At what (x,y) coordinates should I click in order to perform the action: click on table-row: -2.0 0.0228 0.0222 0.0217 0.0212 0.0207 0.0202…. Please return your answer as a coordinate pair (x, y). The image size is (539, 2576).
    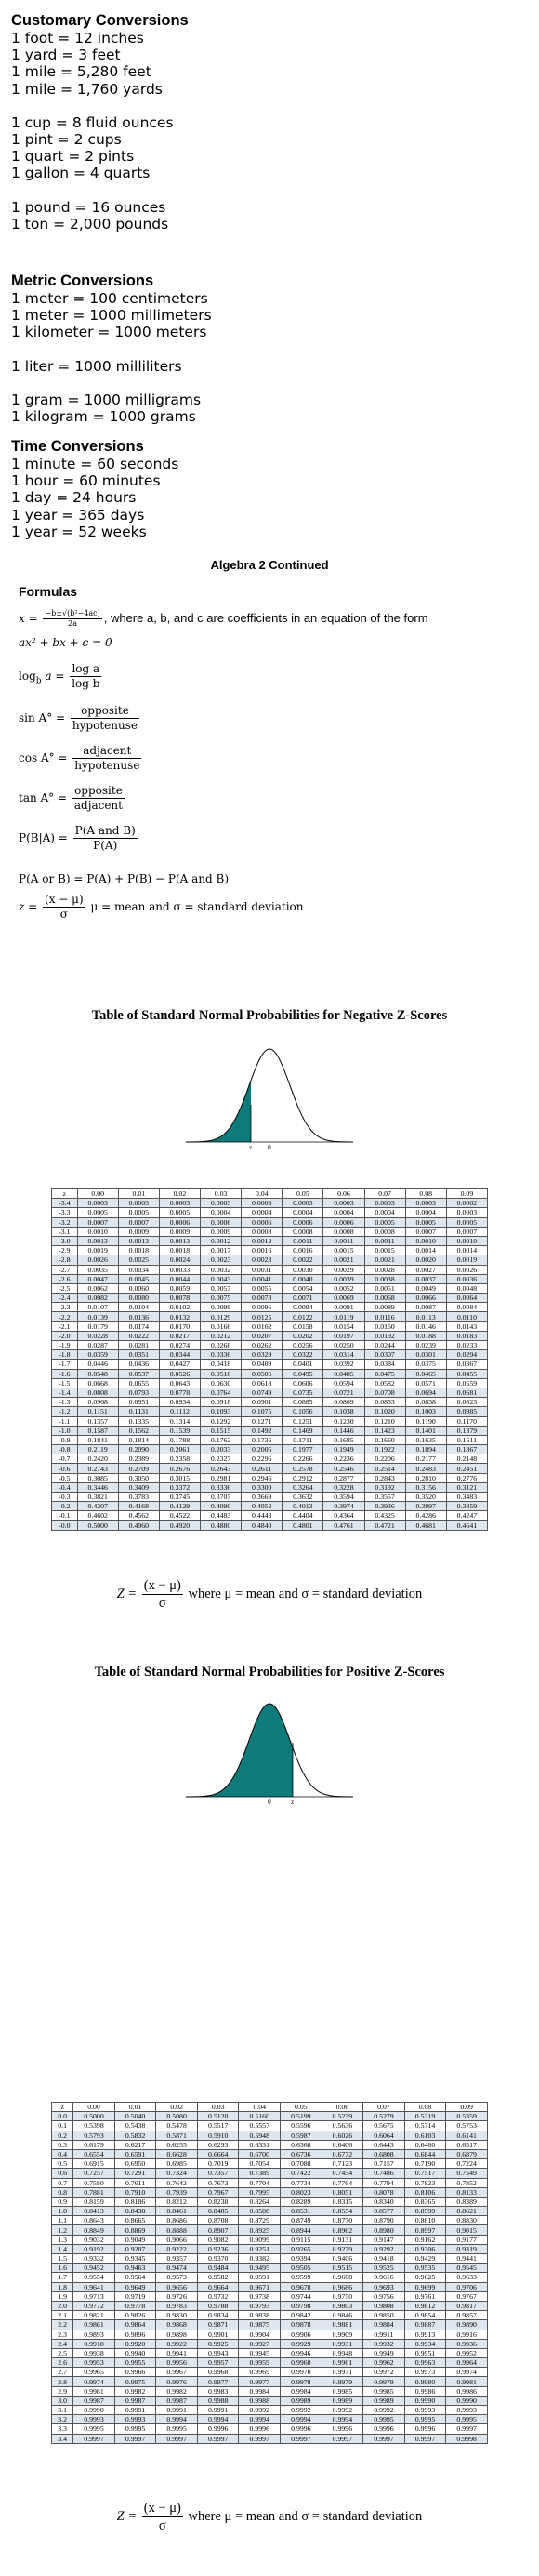
    Looking at the image, I should click on (270, 1336).